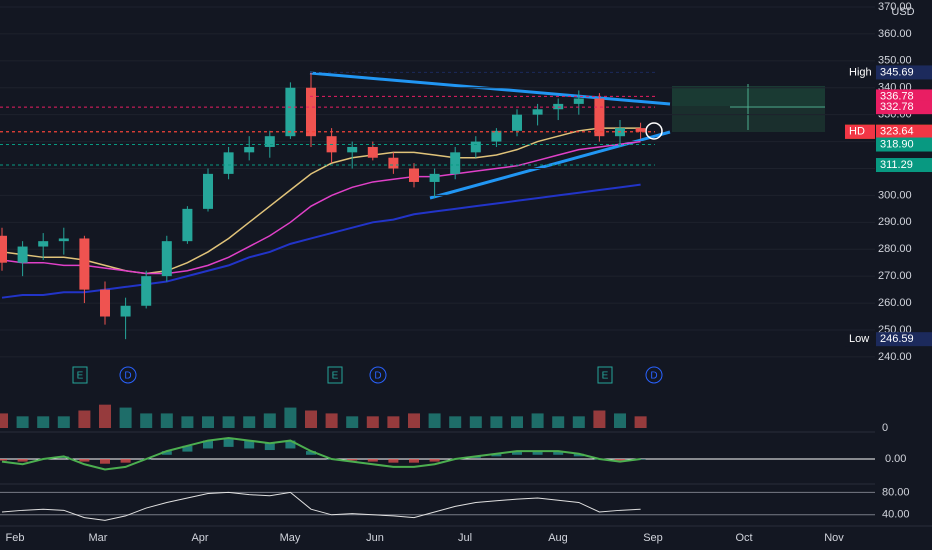 This screenshot has width=932, height=550. What do you see at coordinates (895, 249) in the screenshot?
I see `y-tick-label: 280.00` at bounding box center [895, 249].